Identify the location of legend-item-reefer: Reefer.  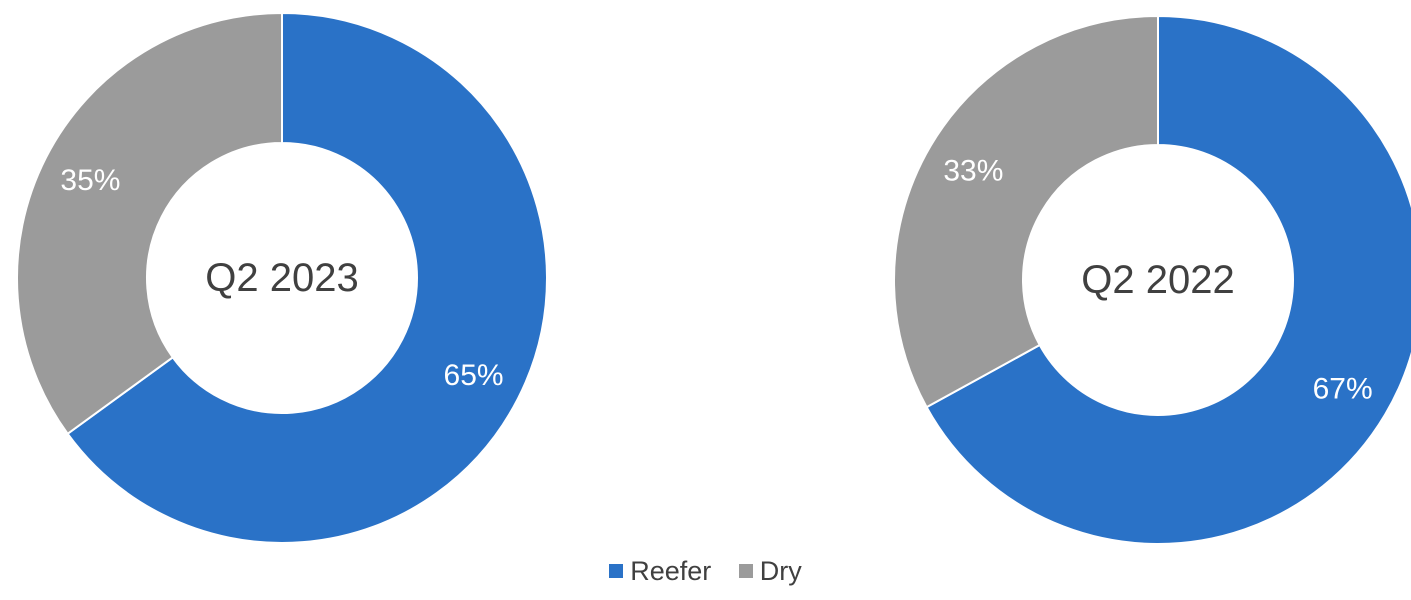
(660, 571).